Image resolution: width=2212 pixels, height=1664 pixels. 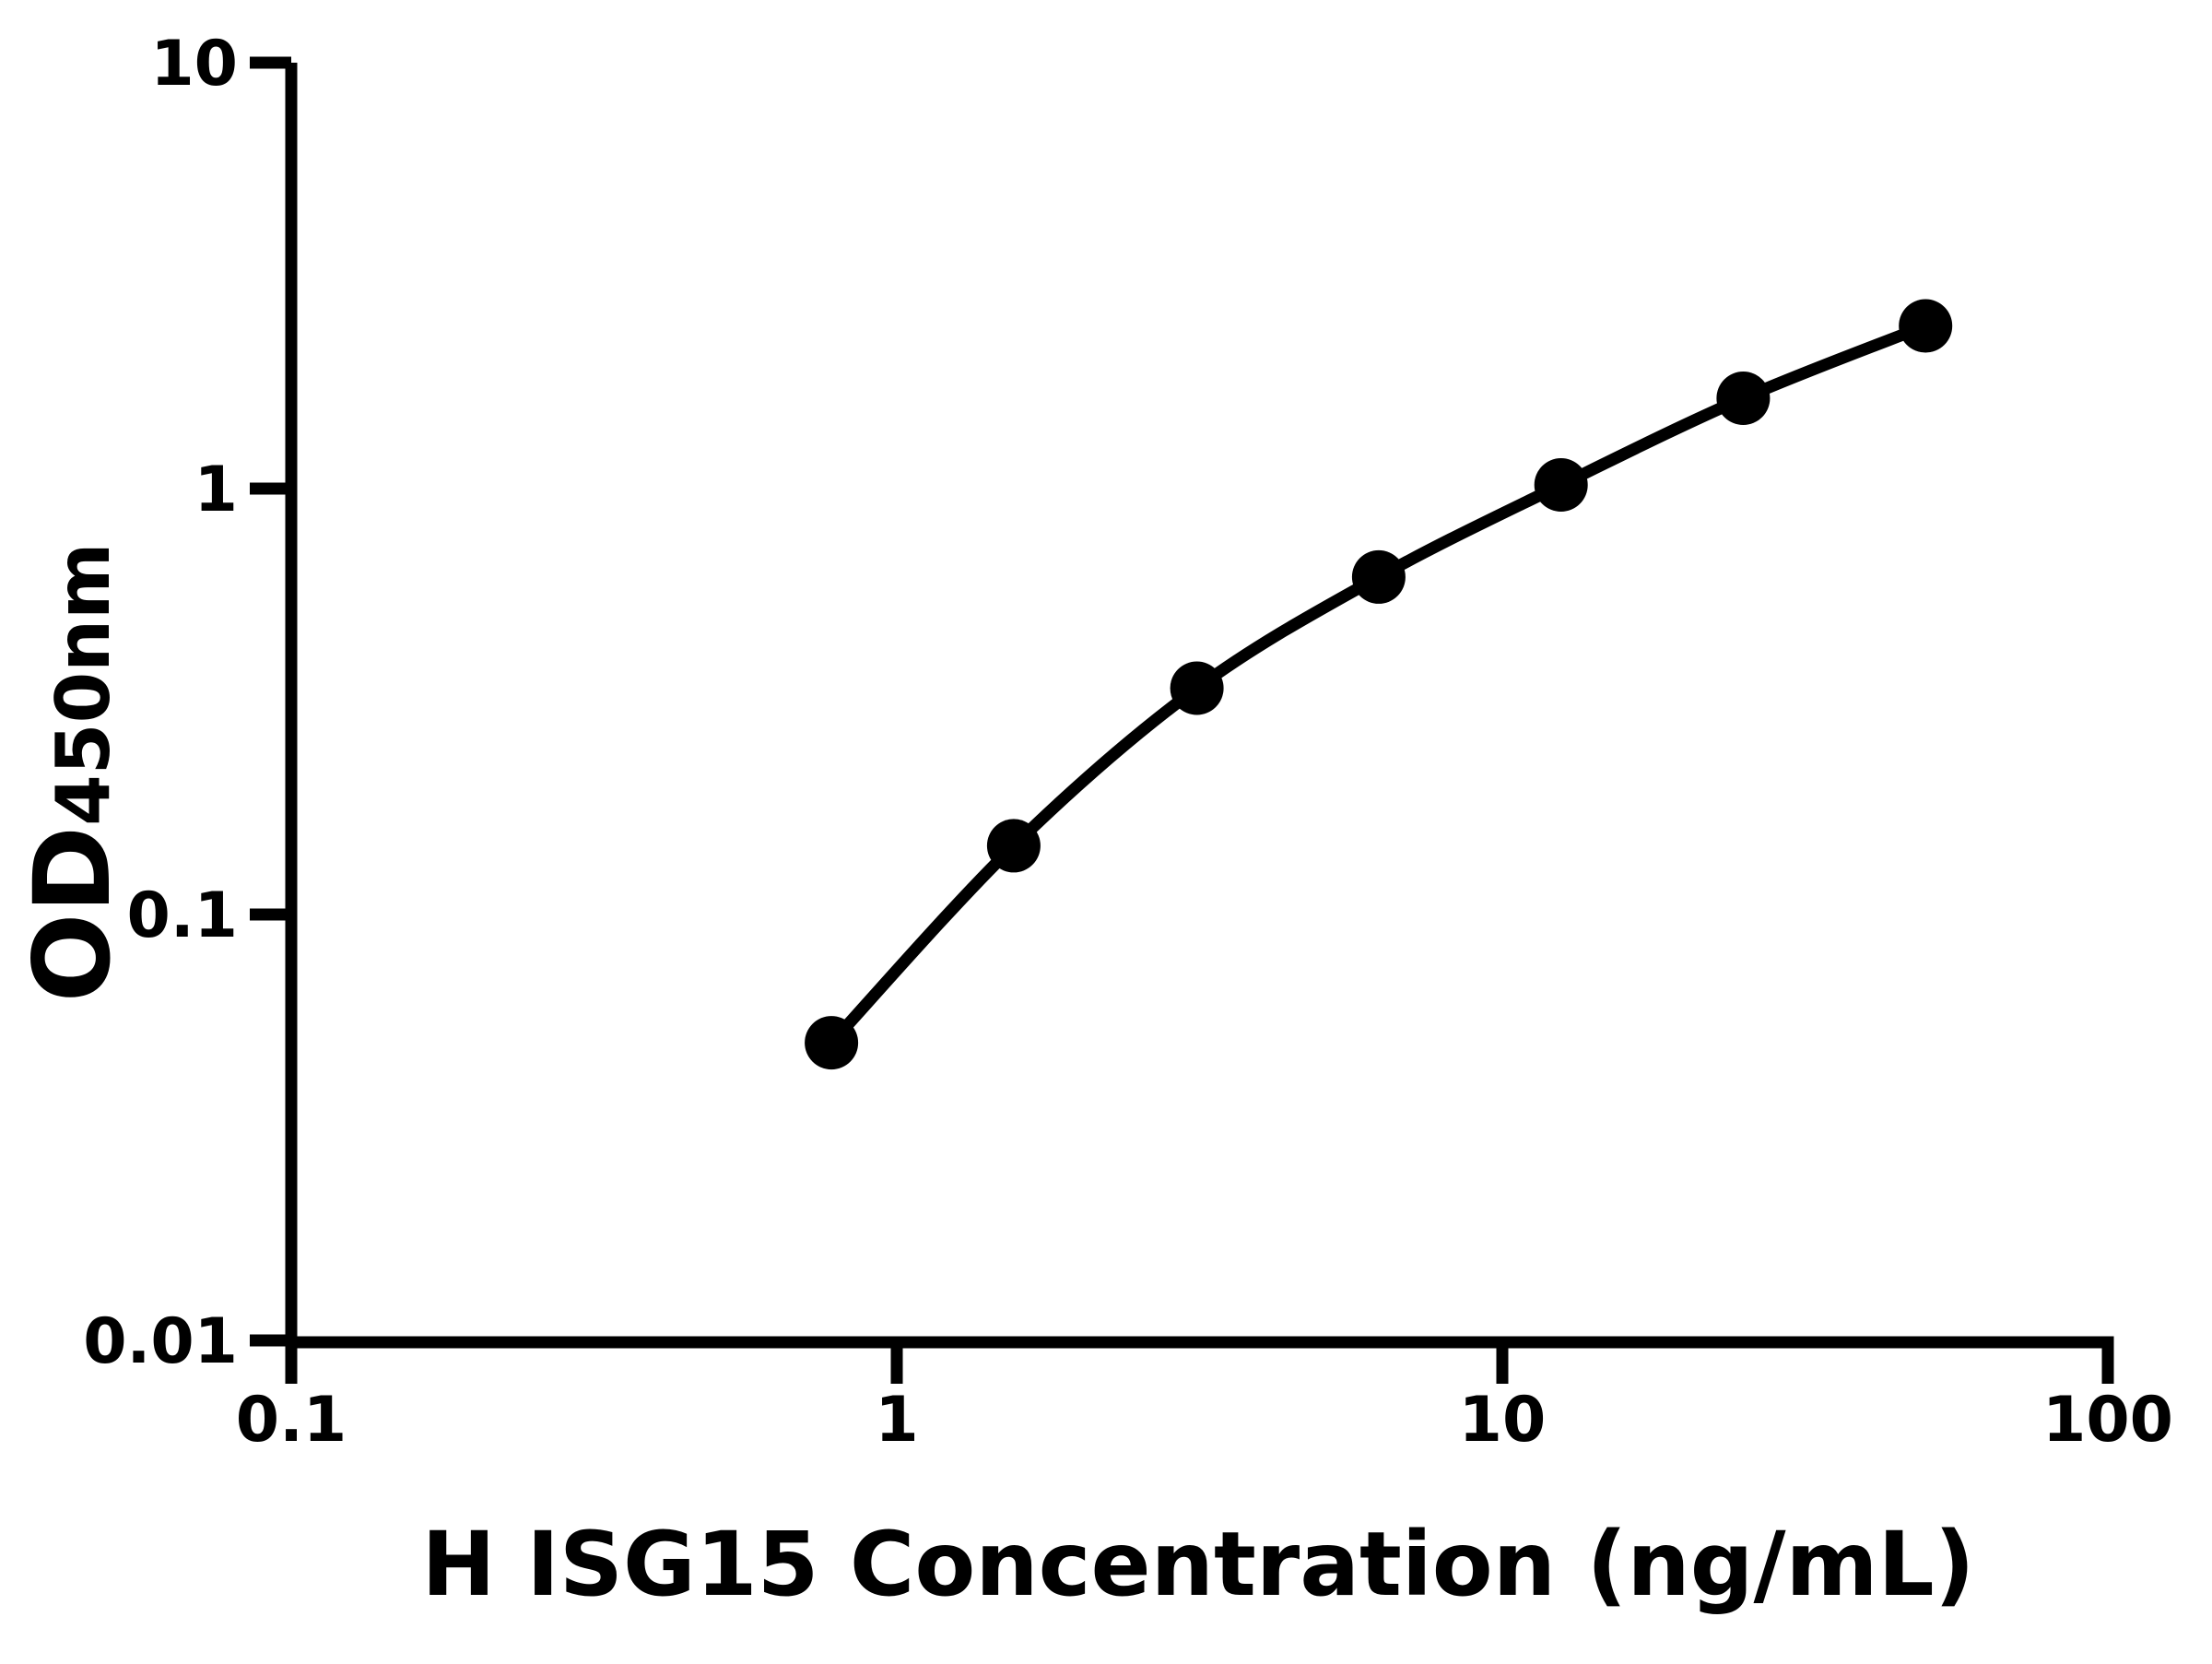 I want to click on y-axis-tick-label: 0.1, so click(x=182, y=915).